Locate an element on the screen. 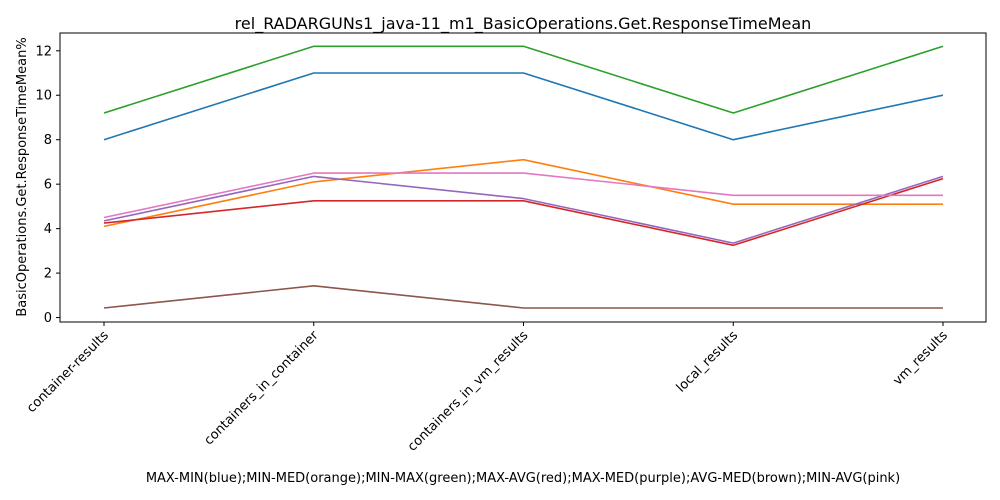  y-tick-label: 6 is located at coordinates (48, 185).